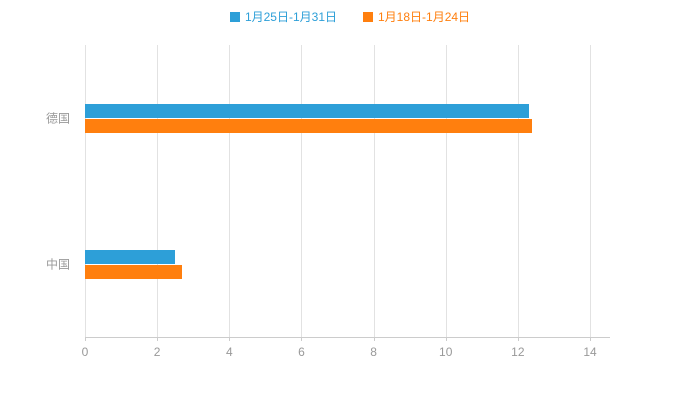 This screenshot has width=700, height=400. What do you see at coordinates (229, 352) in the screenshot?
I see `x-tick-label: 4` at bounding box center [229, 352].